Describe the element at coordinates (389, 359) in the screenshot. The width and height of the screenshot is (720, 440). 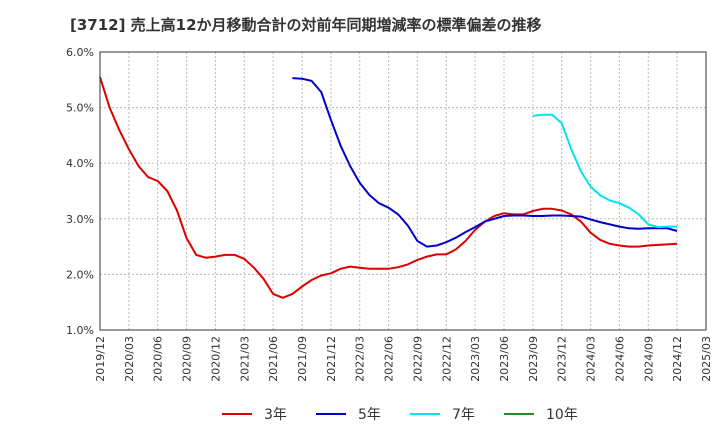
I see `x-tick-label: 2022/06` at that location.